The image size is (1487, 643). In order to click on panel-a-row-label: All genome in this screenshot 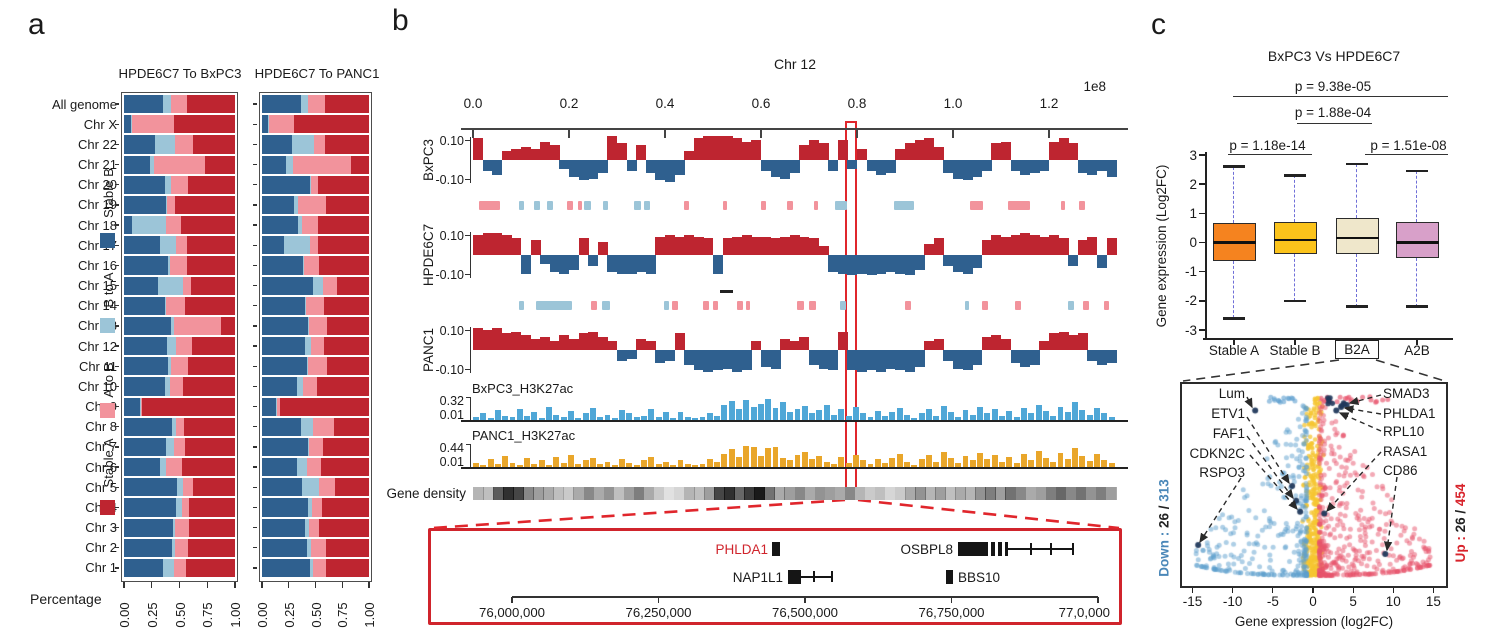, I will do `click(84, 104)`.